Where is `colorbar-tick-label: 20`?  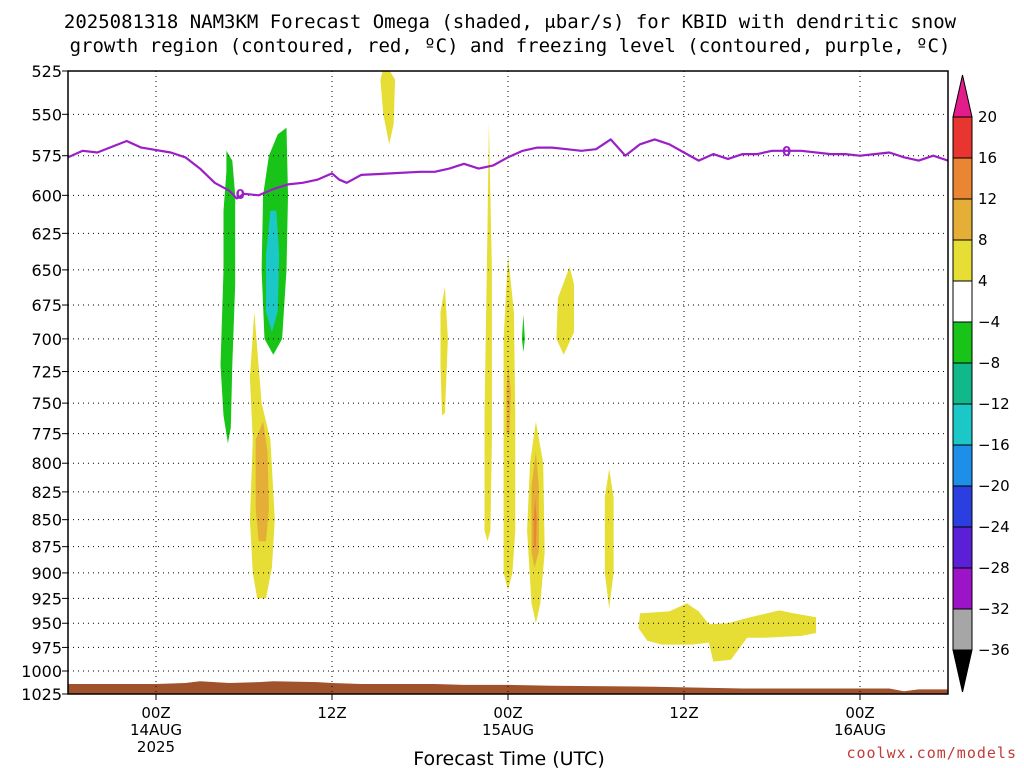 colorbar-tick-label: 20 is located at coordinates (987, 117).